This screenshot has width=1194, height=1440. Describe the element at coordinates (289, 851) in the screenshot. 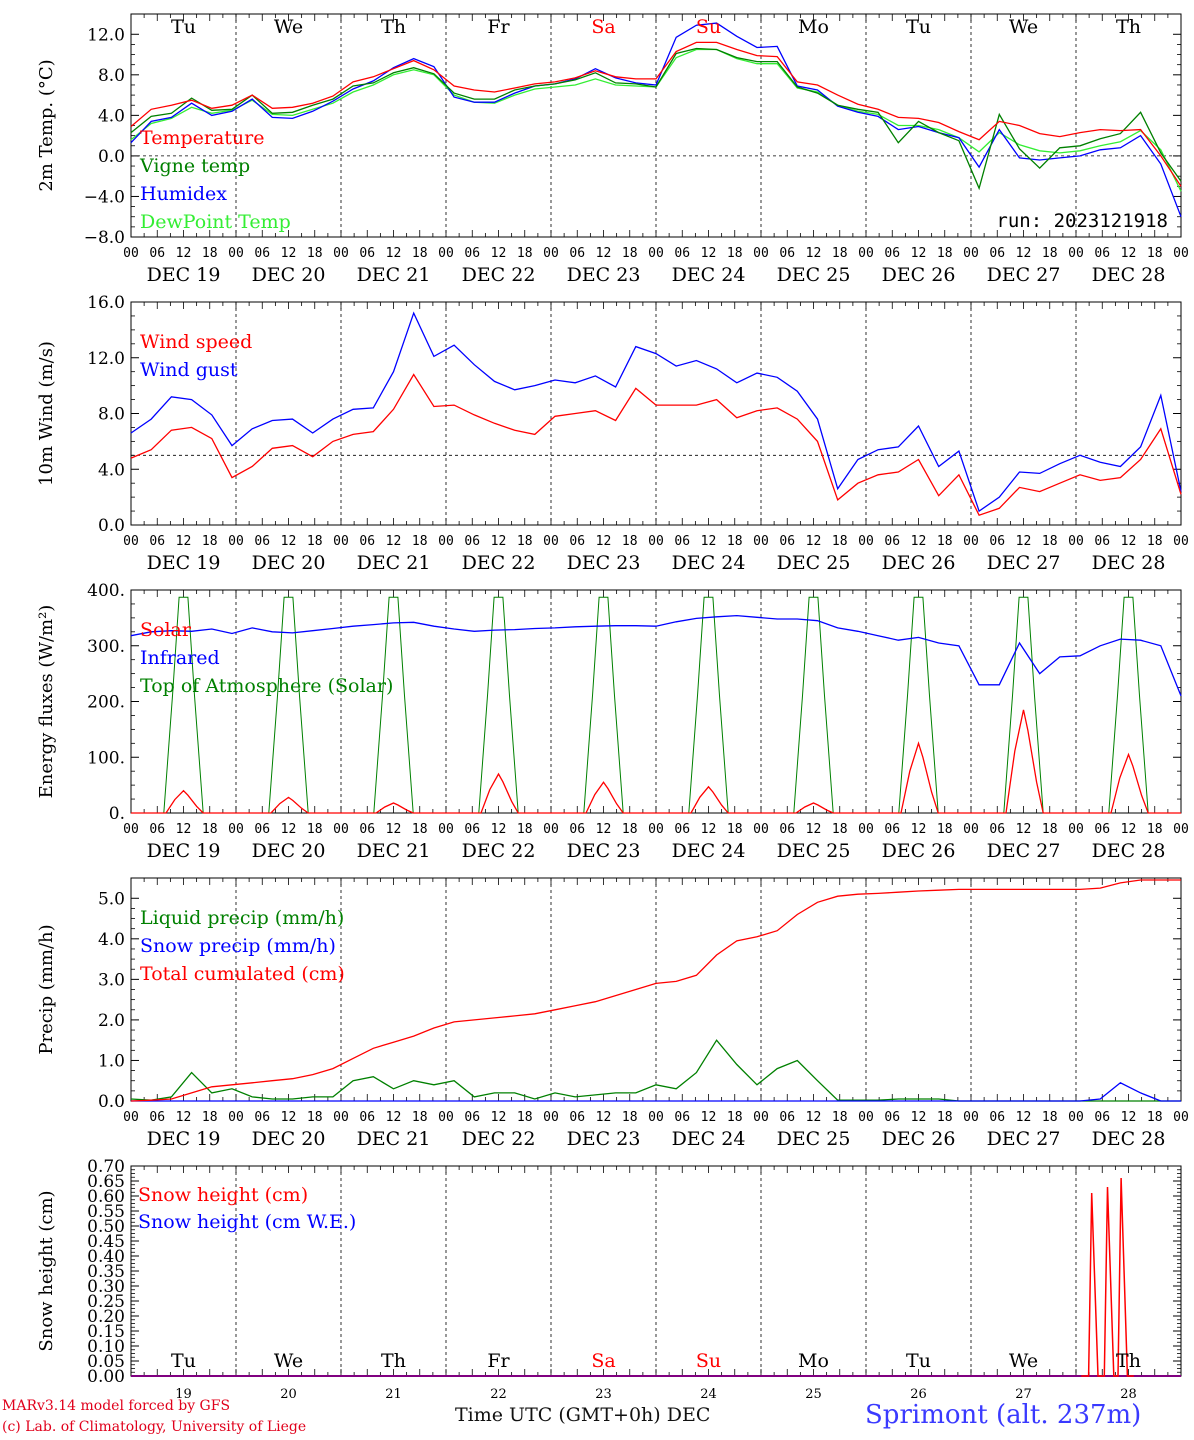

I see `date-label: DEC 20` at that location.